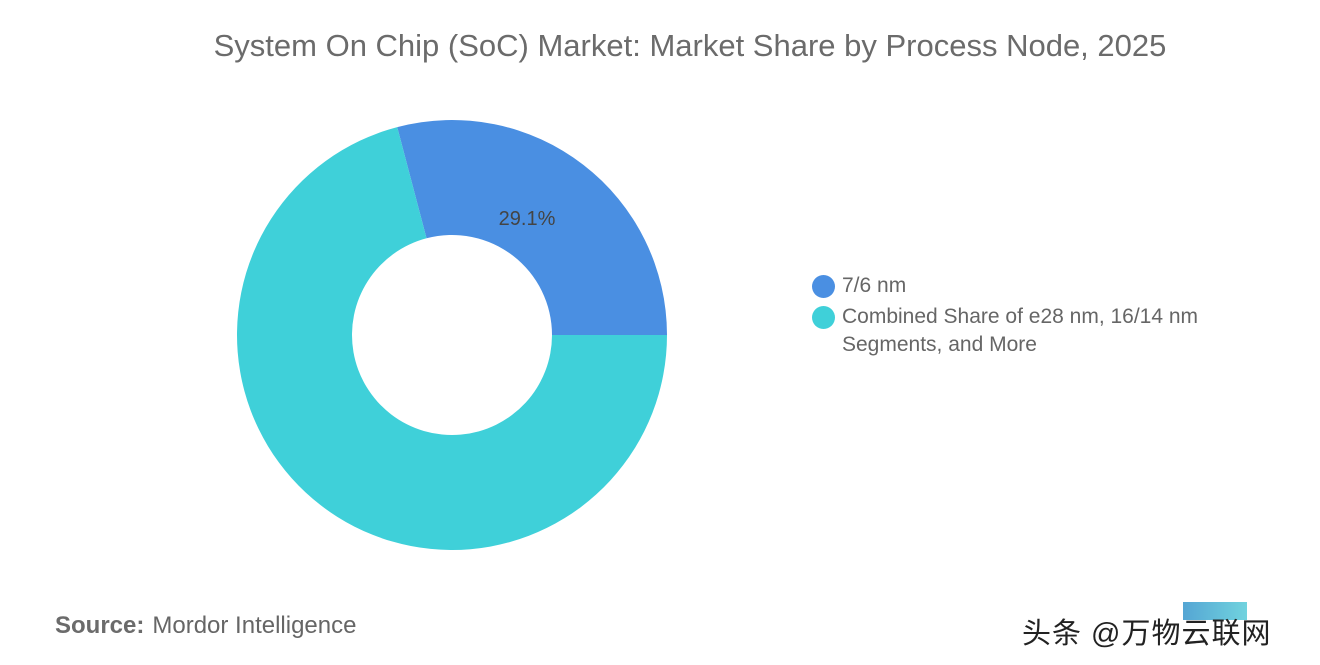 The width and height of the screenshot is (1320, 665). I want to click on legend-item-0: 7/6 nm, so click(1027, 286).